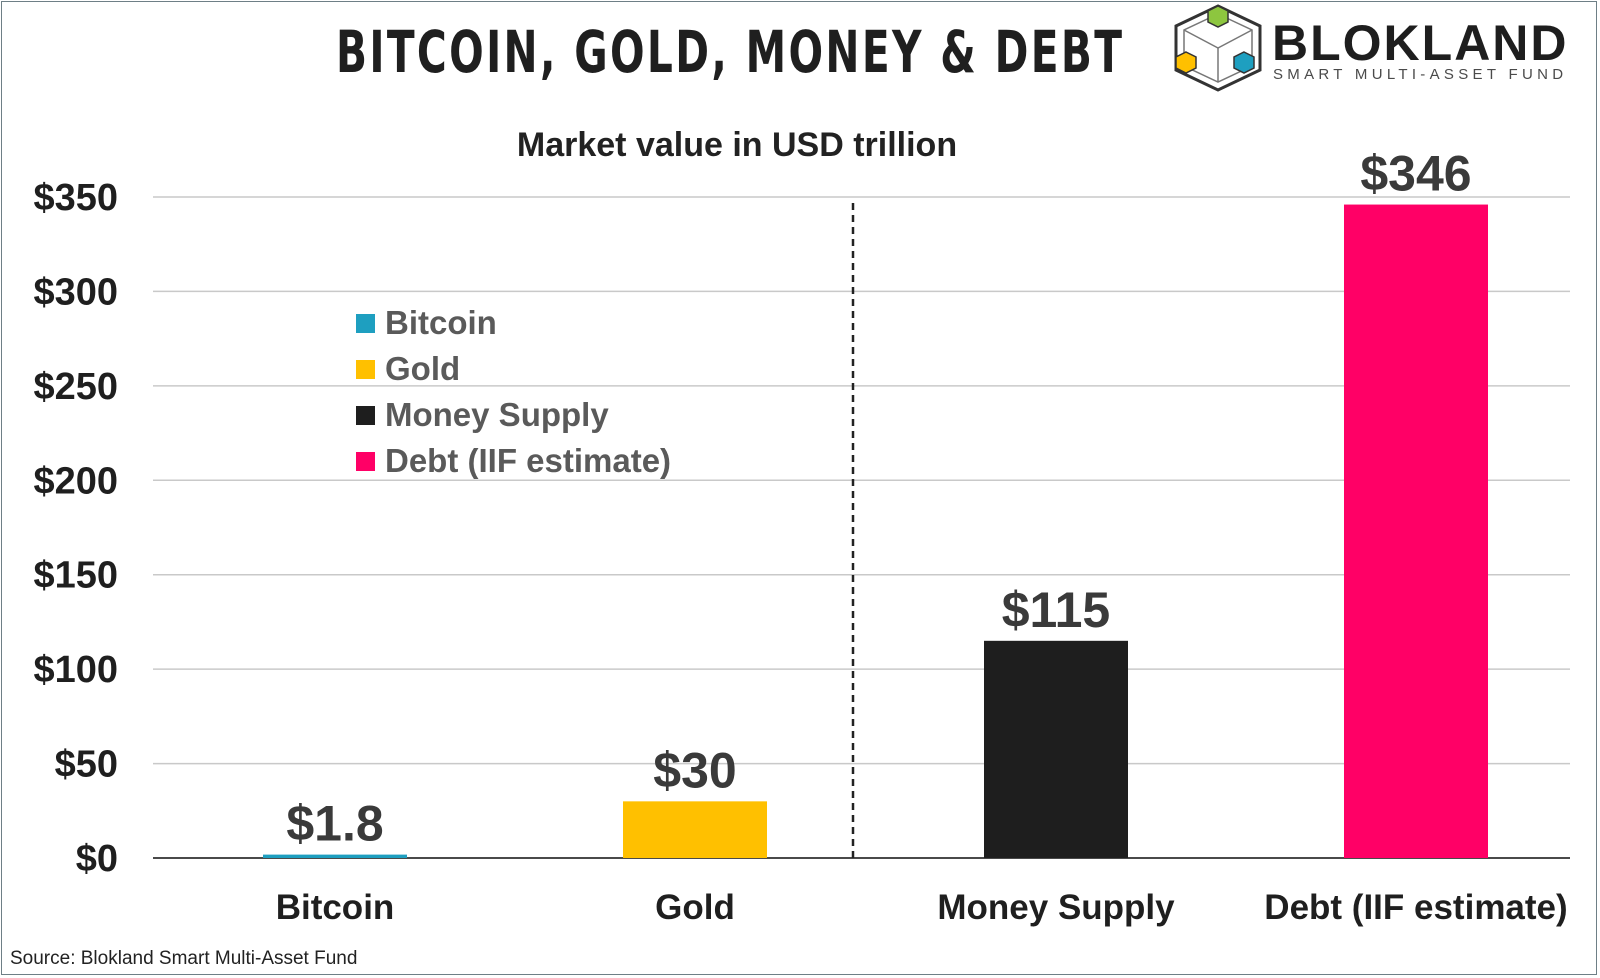  I want to click on legend-item: Bitcoin, so click(513, 323).